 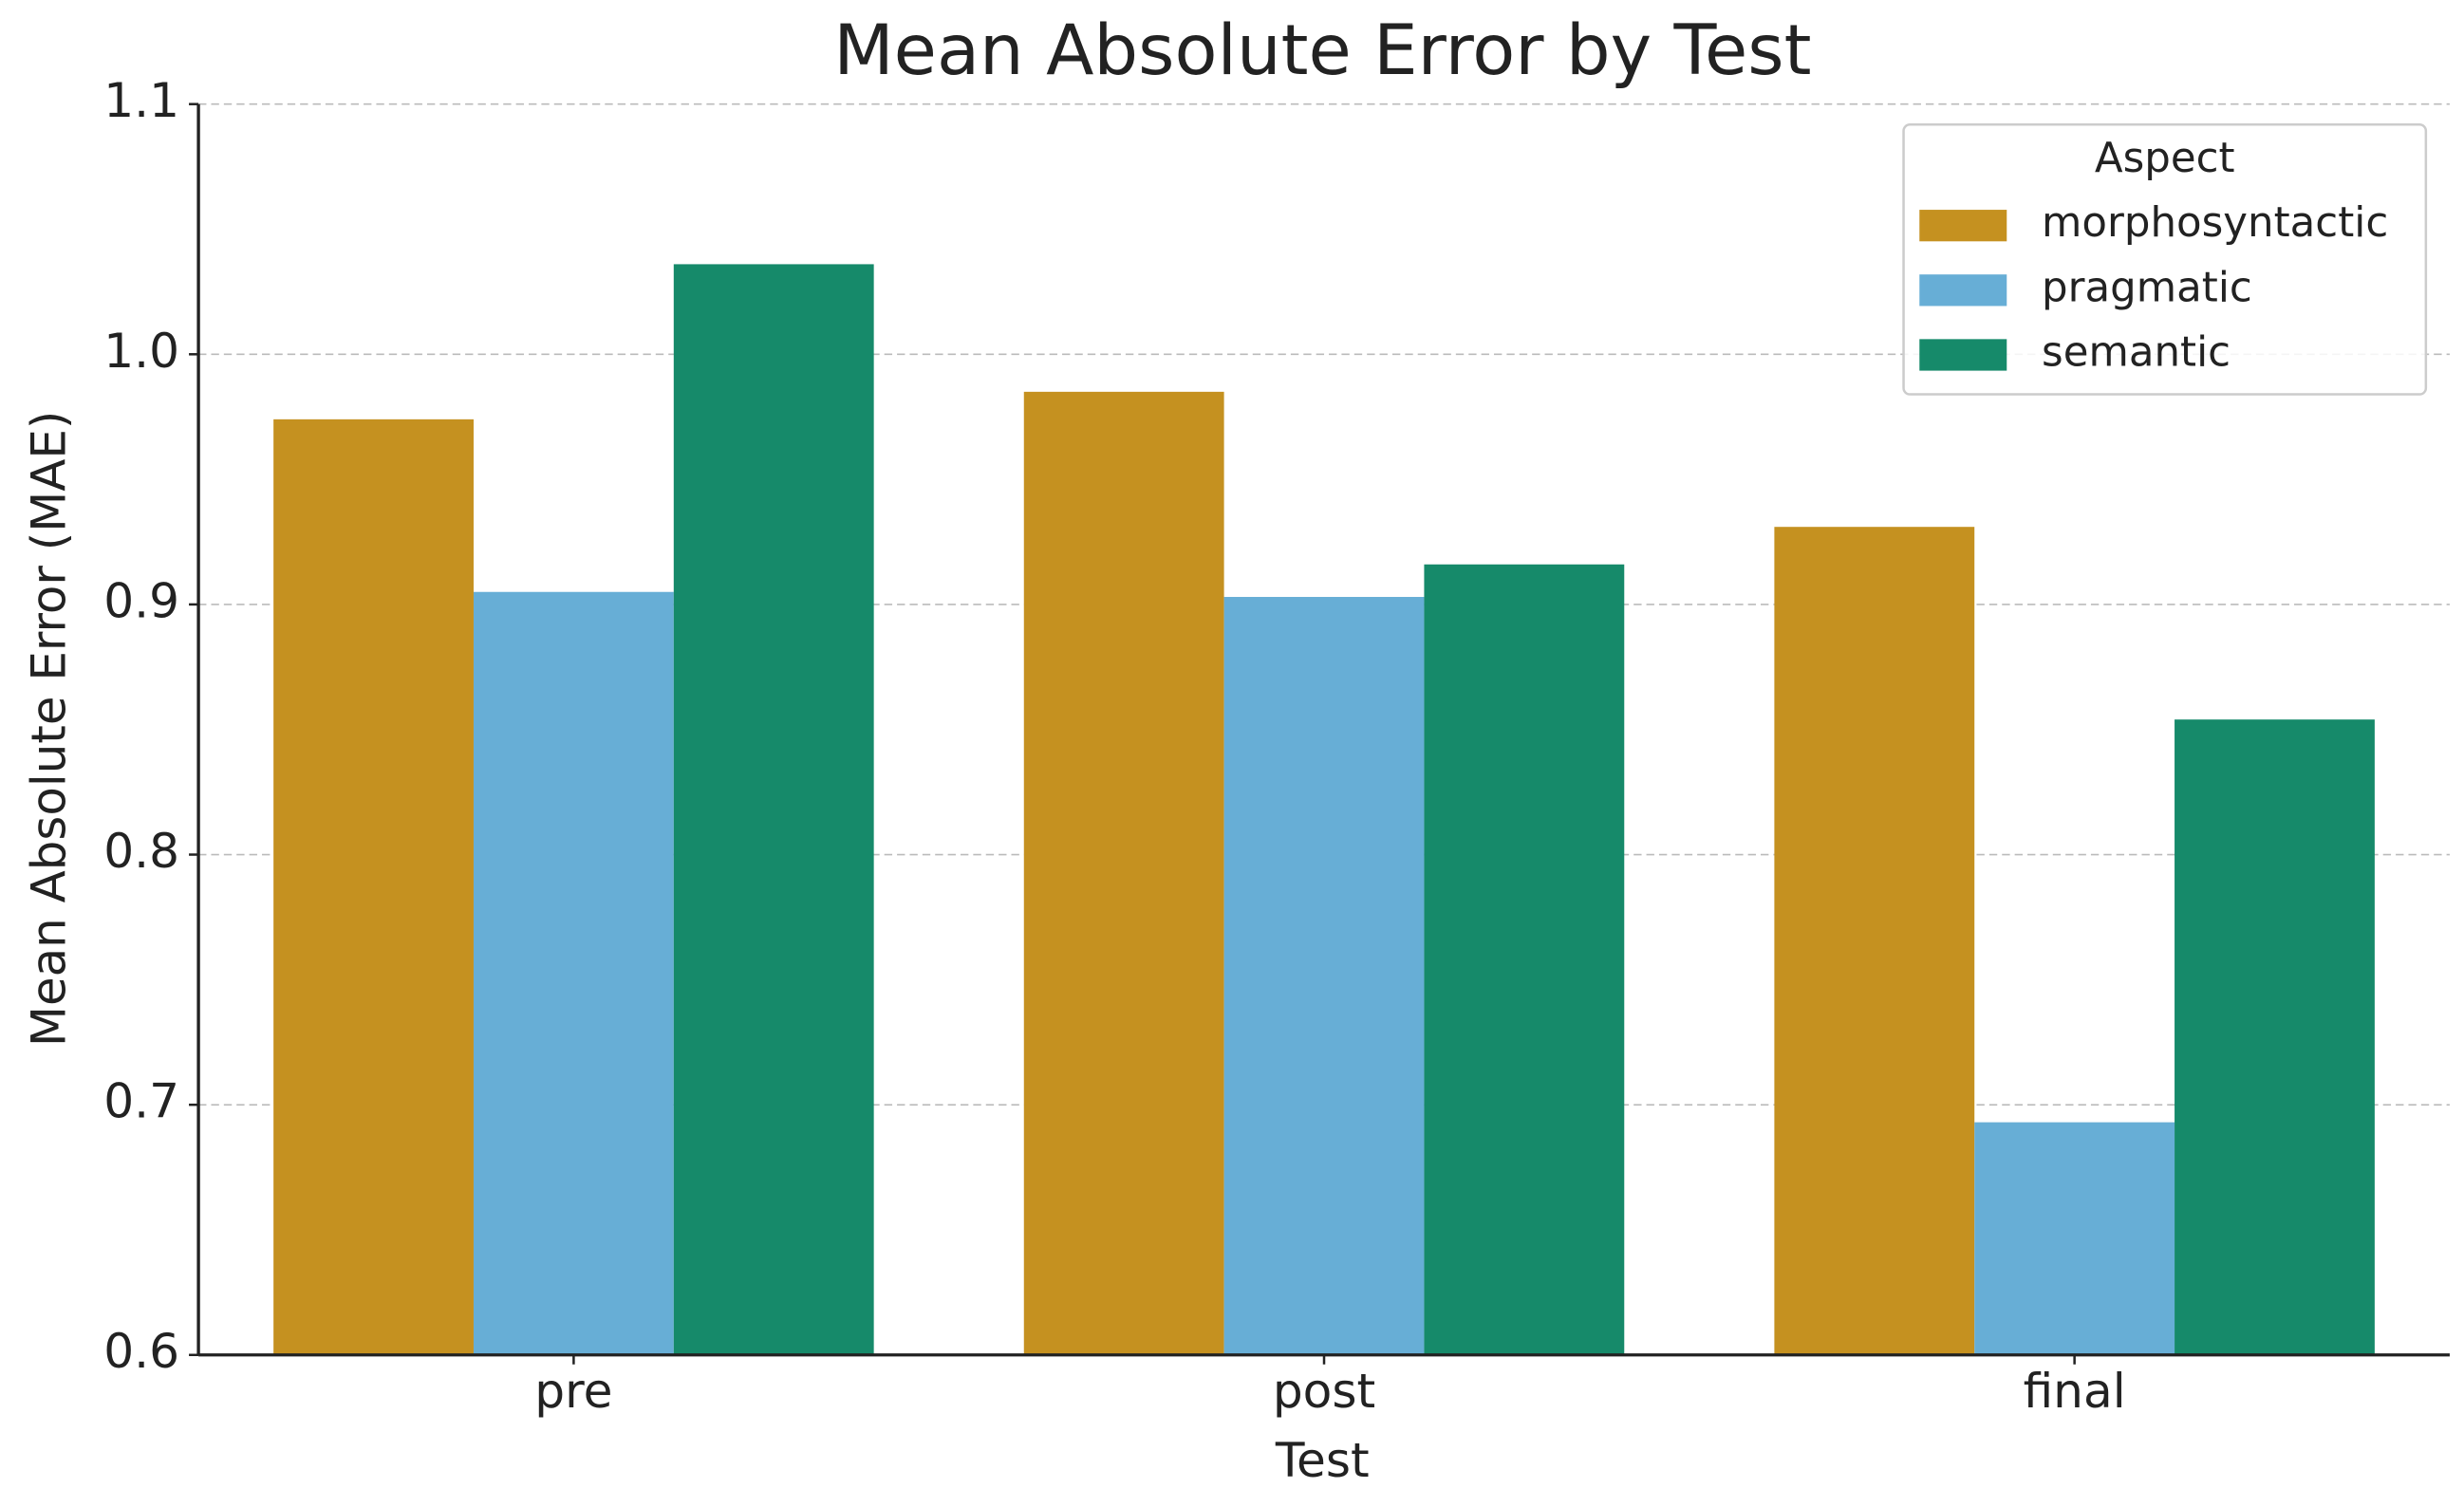 What do you see at coordinates (2075, 1391) in the screenshot?
I see `x-tick-label: final` at bounding box center [2075, 1391].